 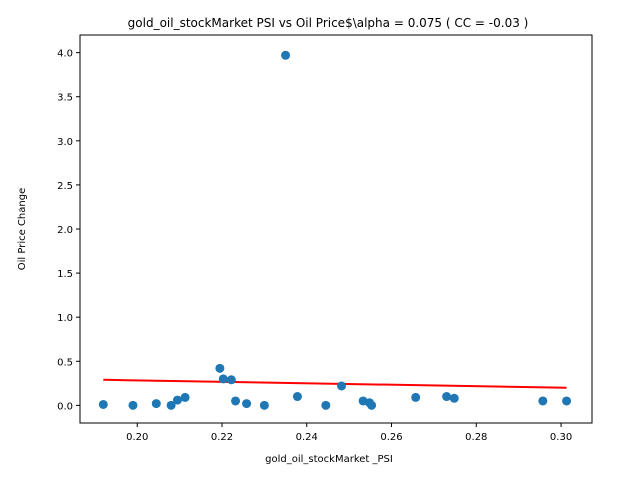 What do you see at coordinates (65, 186) in the screenshot?
I see `y-tick-label: 2.5` at bounding box center [65, 186].